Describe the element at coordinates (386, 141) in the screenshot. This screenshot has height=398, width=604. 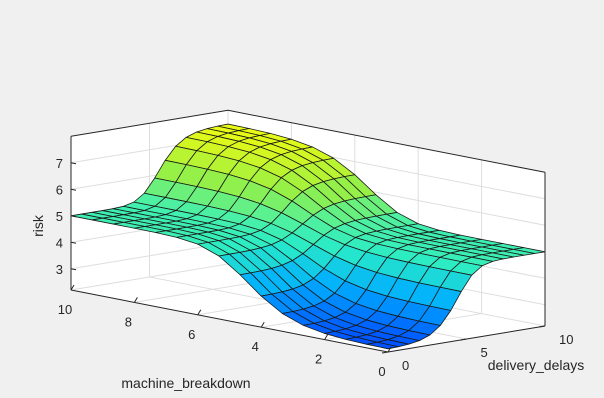
I see `top-edge-right` at that location.